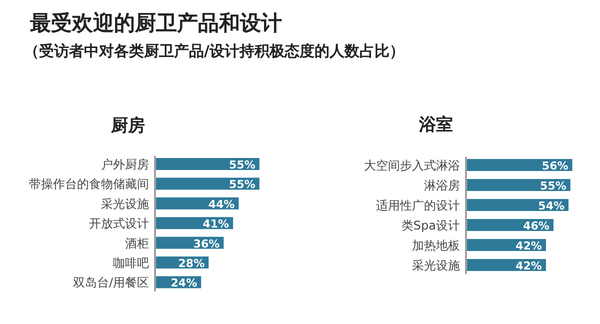  What do you see at coordinates (221, 204) in the screenshot?
I see `data-label: 44%` at bounding box center [221, 204].